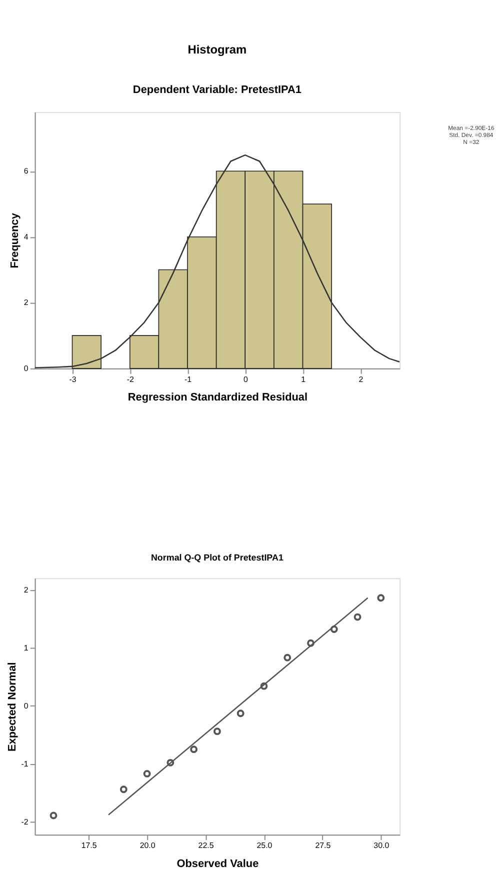  What do you see at coordinates (25, 821) in the screenshot?
I see `y-tick-label: -2` at bounding box center [25, 821].